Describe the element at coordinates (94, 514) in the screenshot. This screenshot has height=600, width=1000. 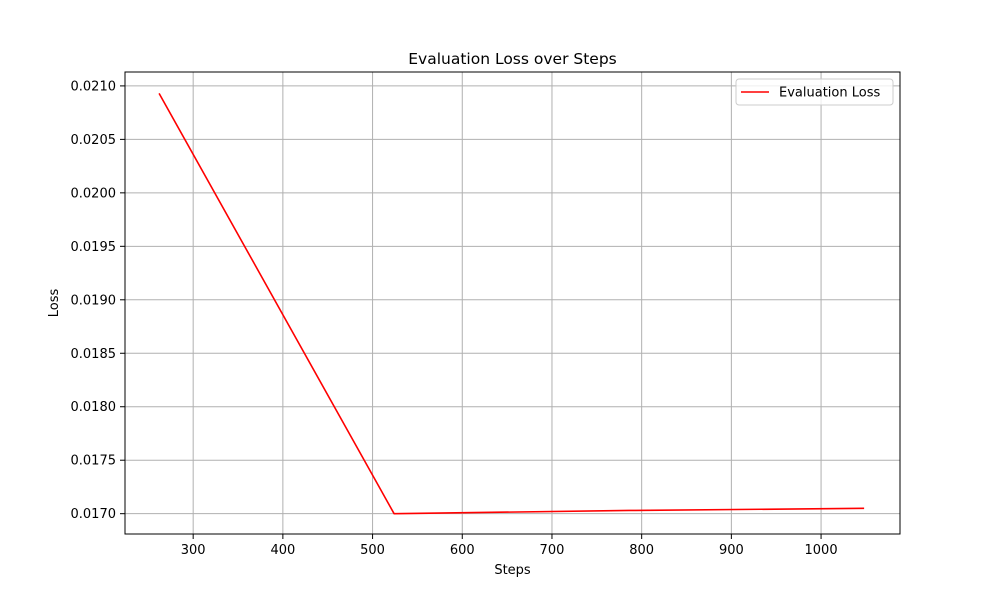
I see `y-tick-label: 0.0170` at that location.